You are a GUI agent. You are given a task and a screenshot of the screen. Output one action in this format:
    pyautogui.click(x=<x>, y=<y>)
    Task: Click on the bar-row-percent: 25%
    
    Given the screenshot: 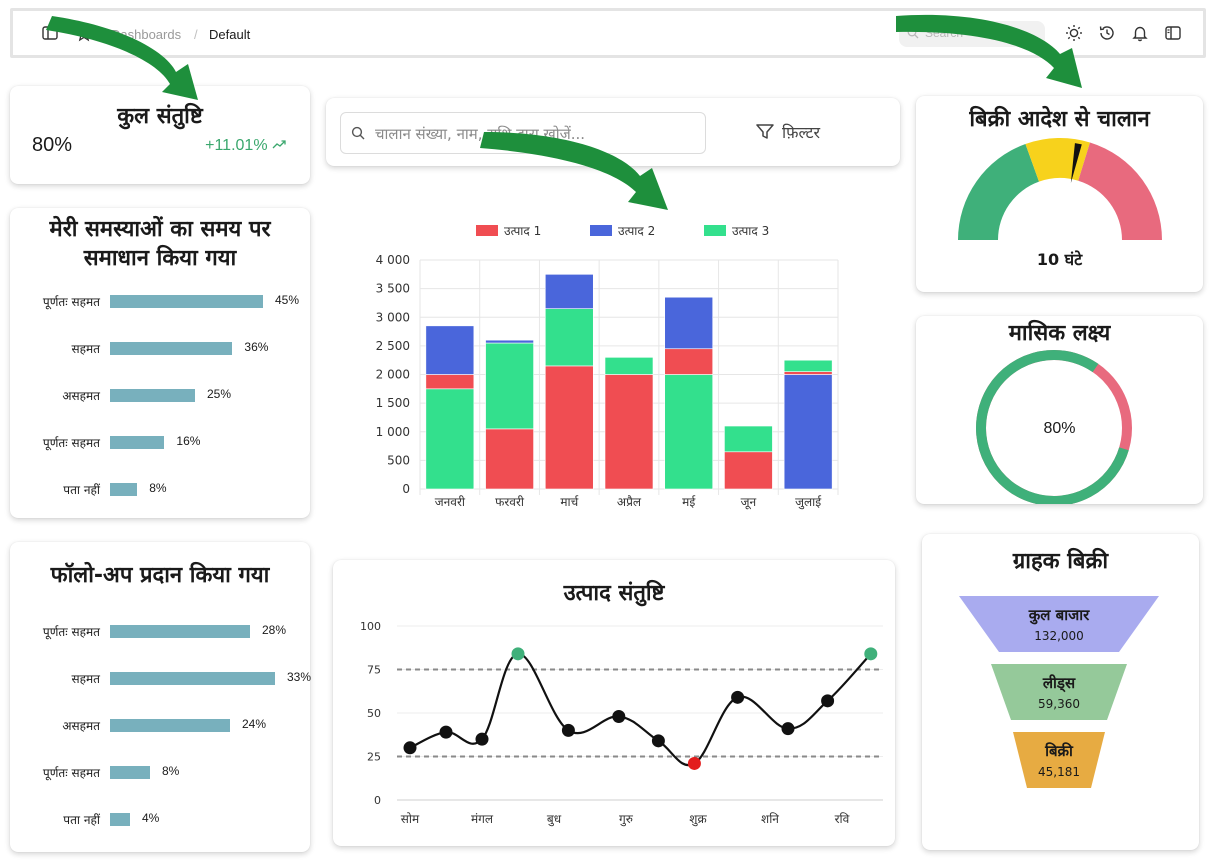 What is the action you would take?
    pyautogui.click(x=219, y=394)
    